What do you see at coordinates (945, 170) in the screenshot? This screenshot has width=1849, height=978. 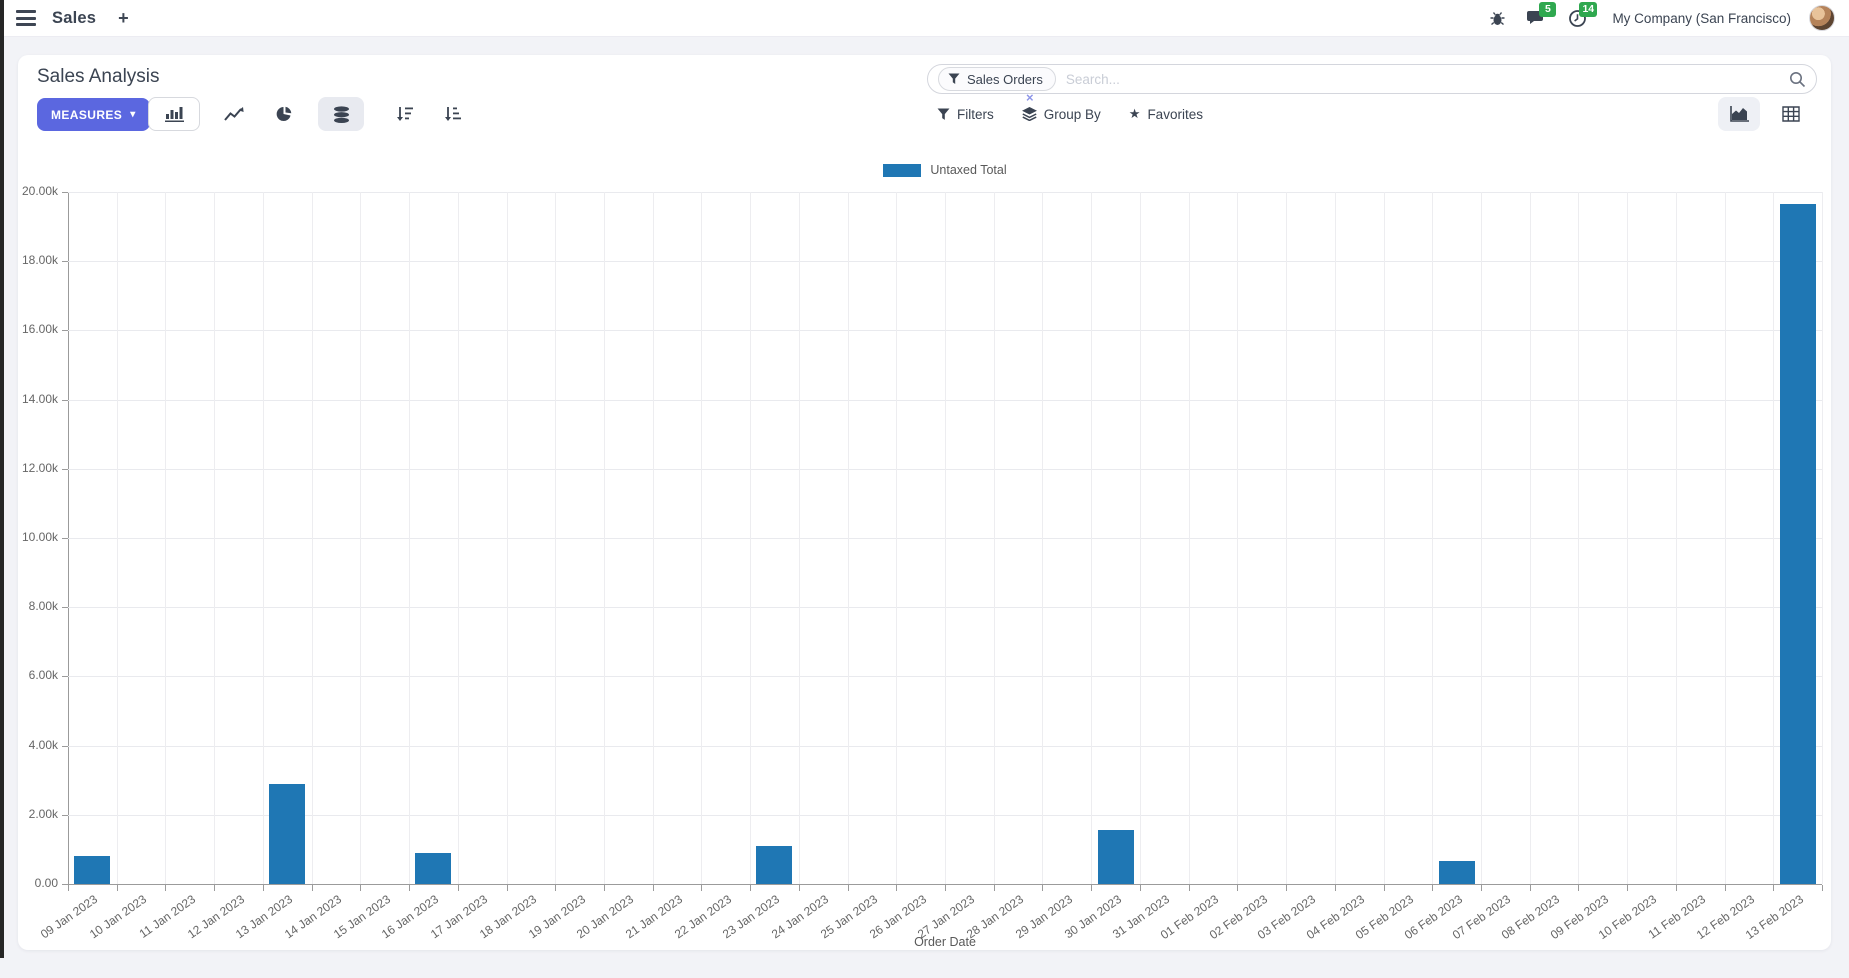 I see `chart-legend: Untaxed Total` at bounding box center [945, 170].